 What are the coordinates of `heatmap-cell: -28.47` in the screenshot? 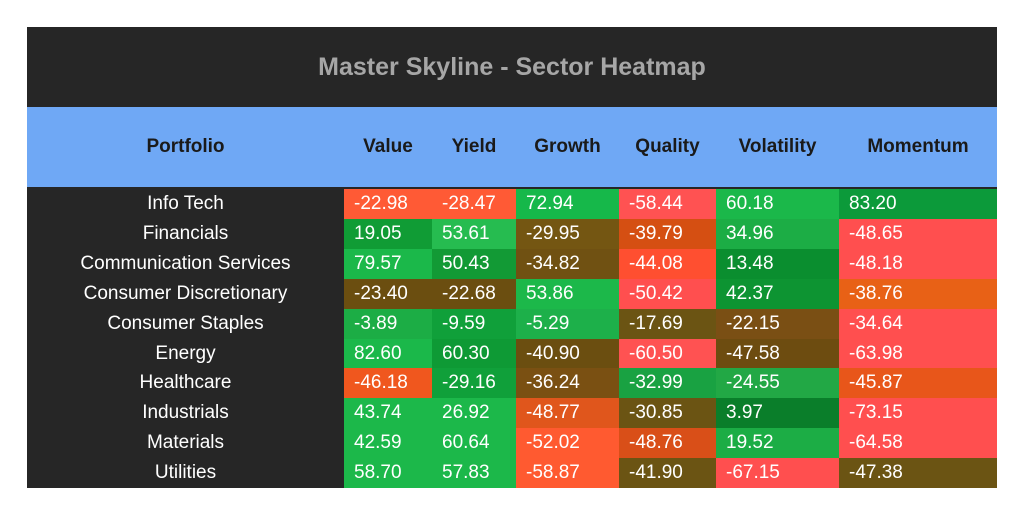 It's located at (474, 204).